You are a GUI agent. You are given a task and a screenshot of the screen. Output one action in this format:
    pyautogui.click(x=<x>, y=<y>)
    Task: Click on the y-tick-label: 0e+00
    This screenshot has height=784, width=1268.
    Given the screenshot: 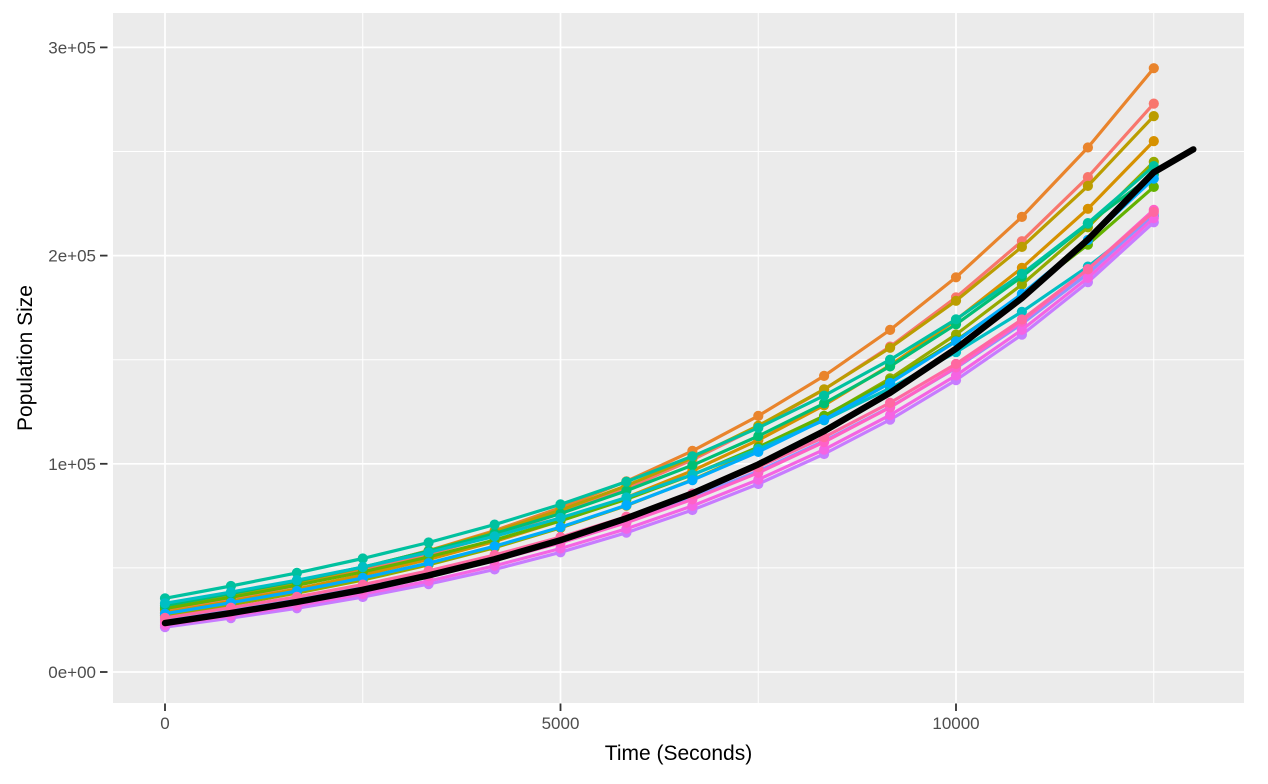 What is the action you would take?
    pyautogui.click(x=72, y=672)
    